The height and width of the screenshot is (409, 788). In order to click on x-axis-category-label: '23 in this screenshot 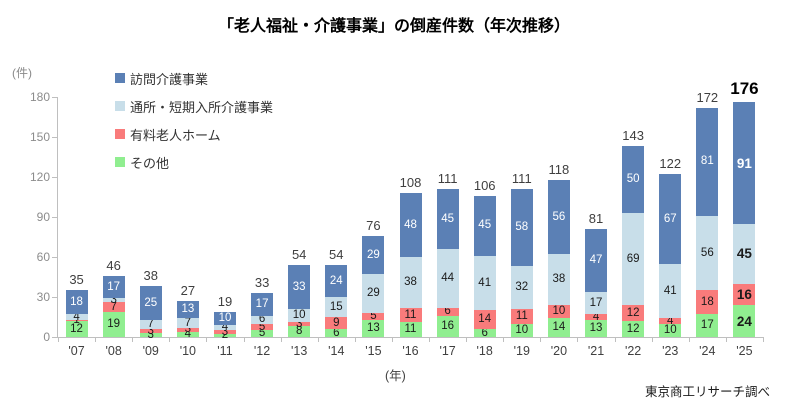, I will do `click(670, 351)`.